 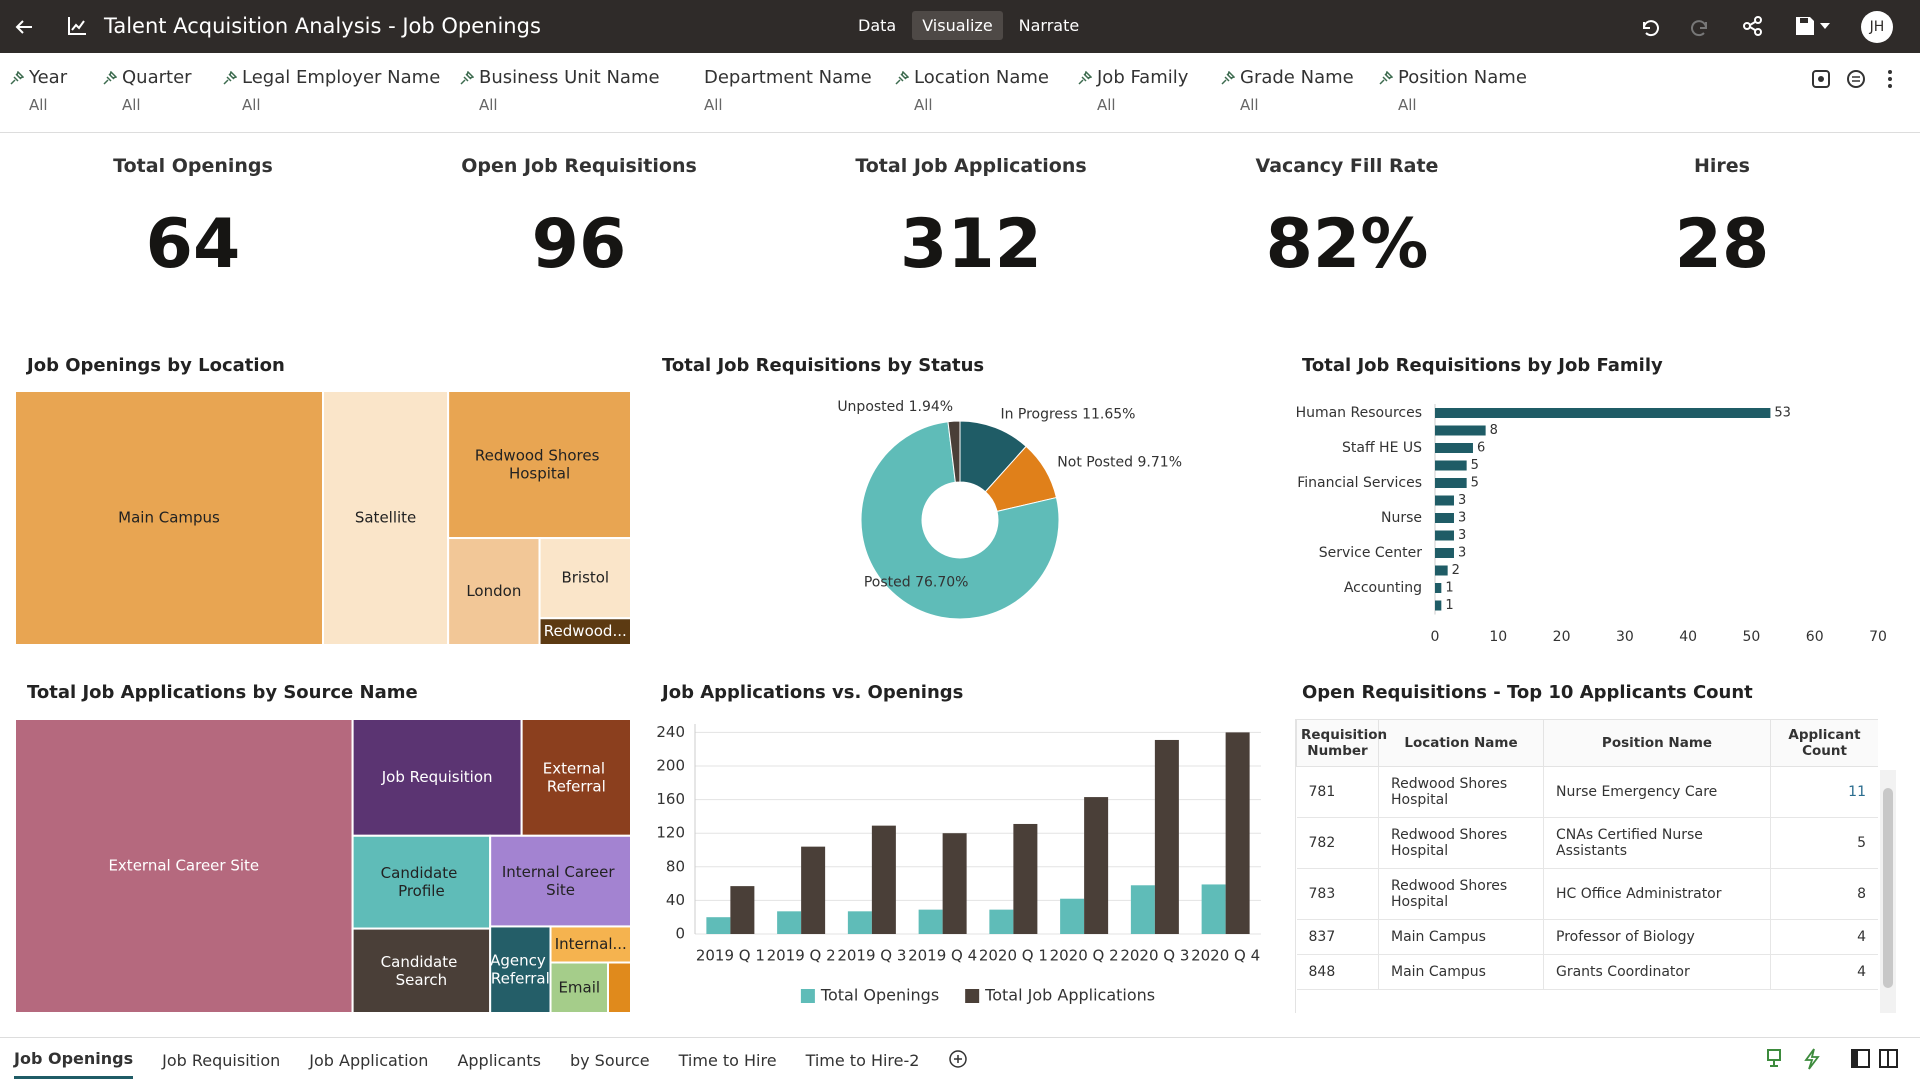 What do you see at coordinates (1721, 217) in the screenshot?
I see `kpi-tile: Hires 28` at bounding box center [1721, 217].